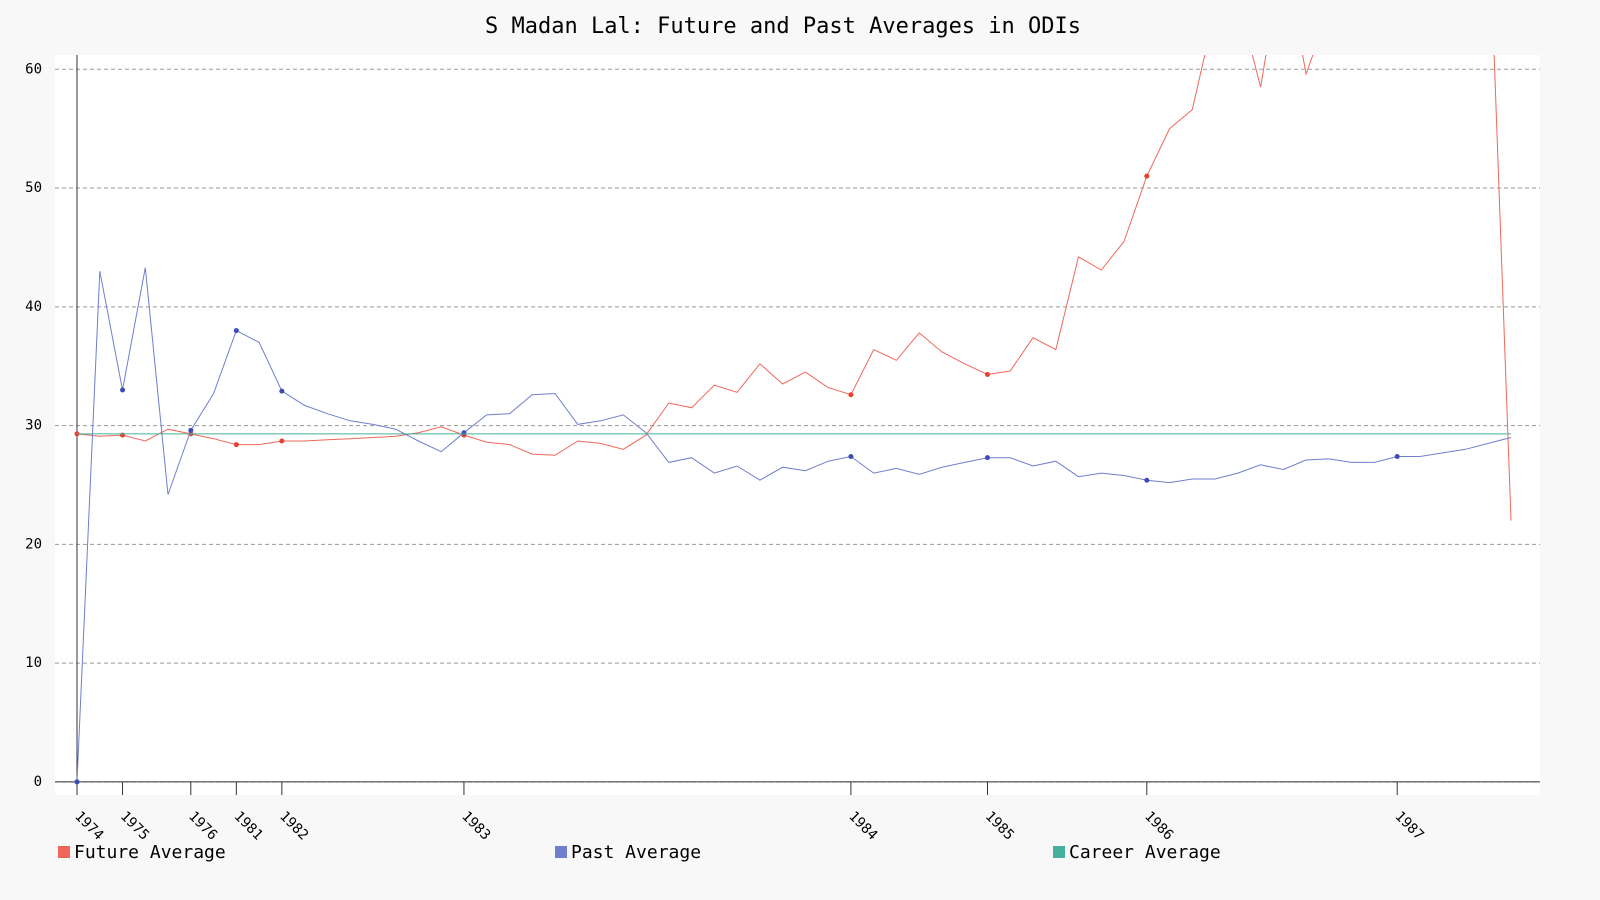 This screenshot has height=900, width=1600. Describe the element at coordinates (248, 825) in the screenshot. I see `x-tick-label: 1981` at that location.